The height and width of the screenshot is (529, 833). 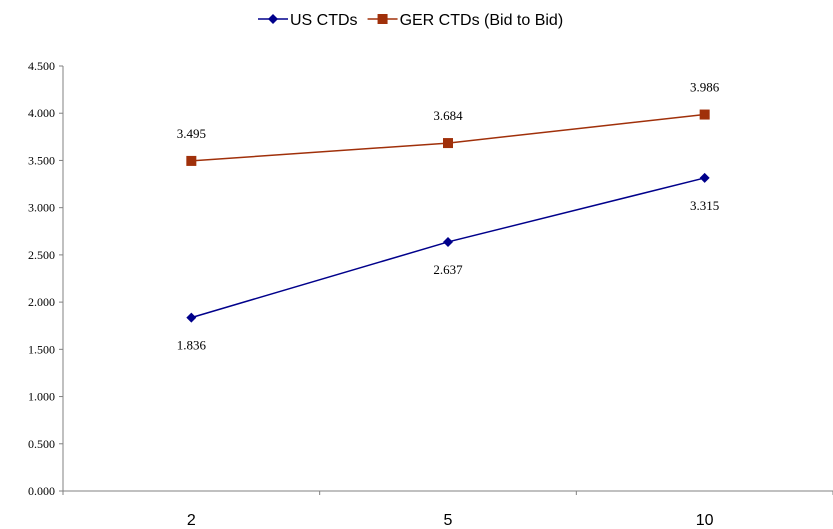 I want to click on y-tick-label: 2.500, so click(x=41, y=255).